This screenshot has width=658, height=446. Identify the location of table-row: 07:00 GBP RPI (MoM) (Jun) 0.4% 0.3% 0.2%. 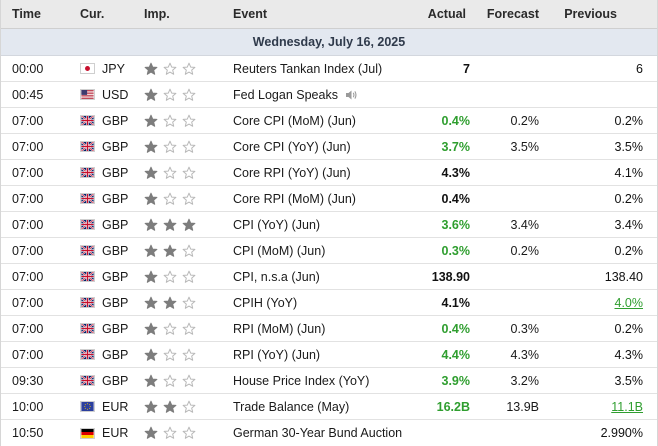
(329, 329).